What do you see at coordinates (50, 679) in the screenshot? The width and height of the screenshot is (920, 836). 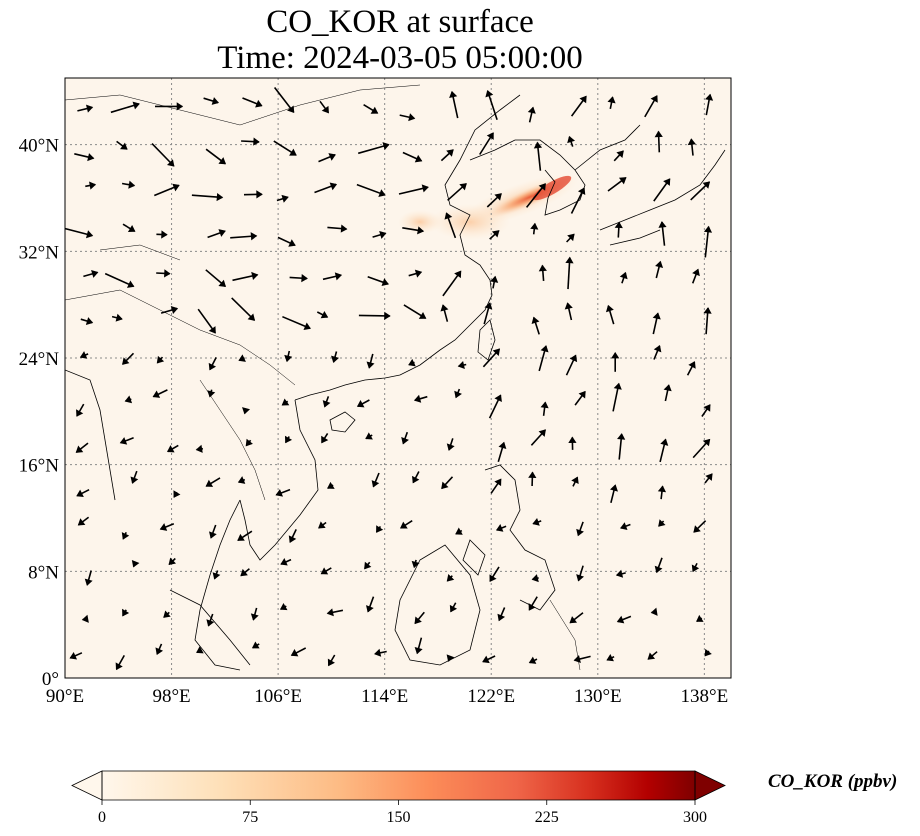 I see `latitude-tick-label: 0°` at bounding box center [50, 679].